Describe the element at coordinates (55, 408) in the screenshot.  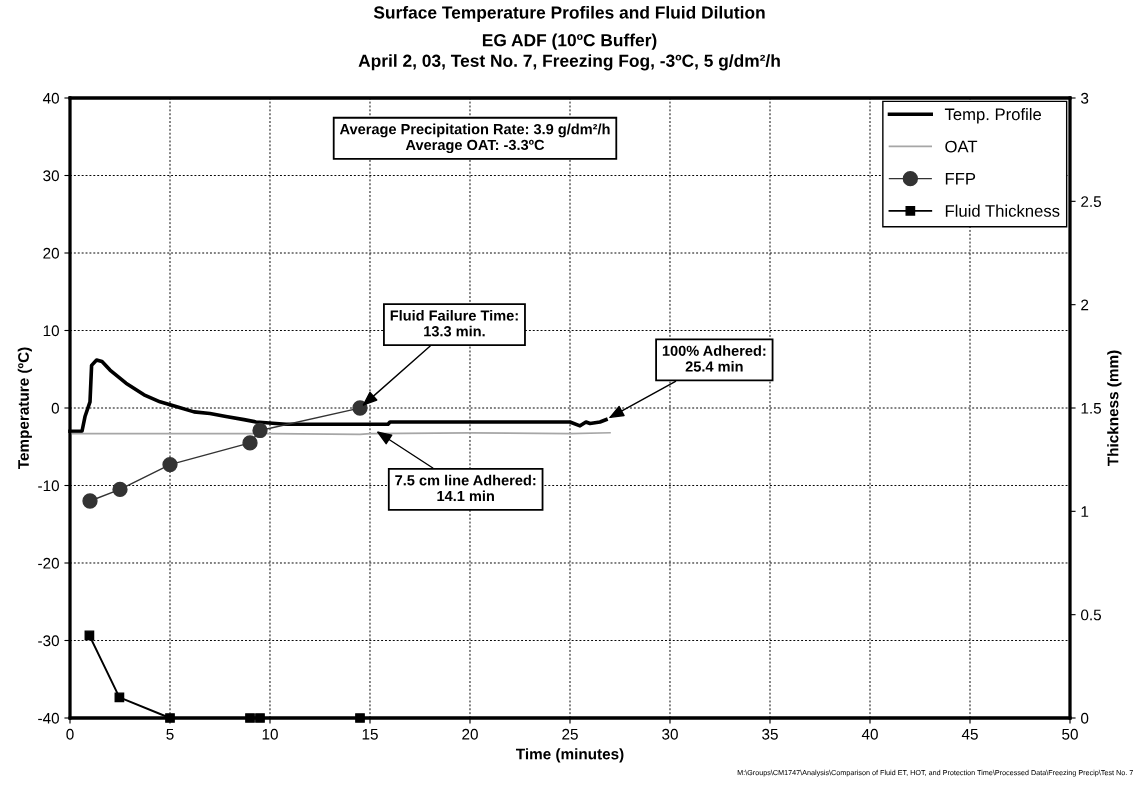
I see `y-tick-label: 0` at that location.